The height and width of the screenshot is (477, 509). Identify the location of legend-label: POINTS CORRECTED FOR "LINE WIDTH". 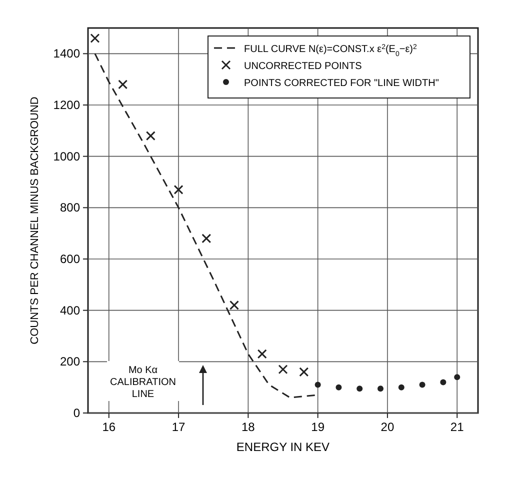
(342, 83).